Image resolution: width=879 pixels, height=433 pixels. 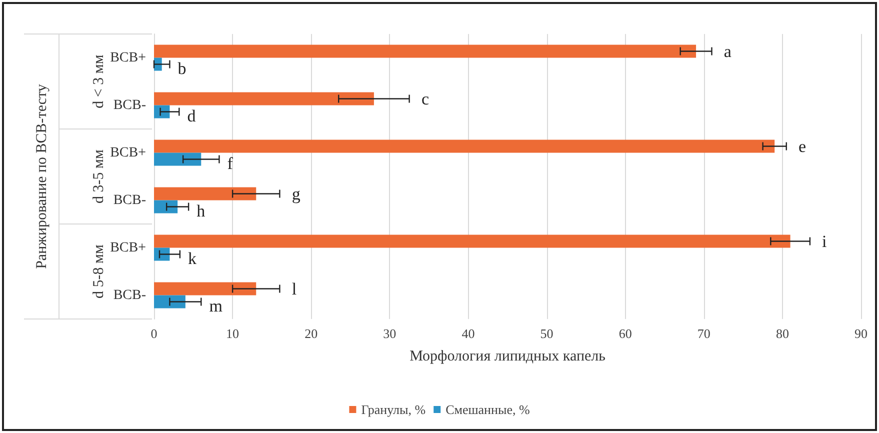 What do you see at coordinates (201, 210) in the screenshot?
I see `data-label: h` at bounding box center [201, 210].